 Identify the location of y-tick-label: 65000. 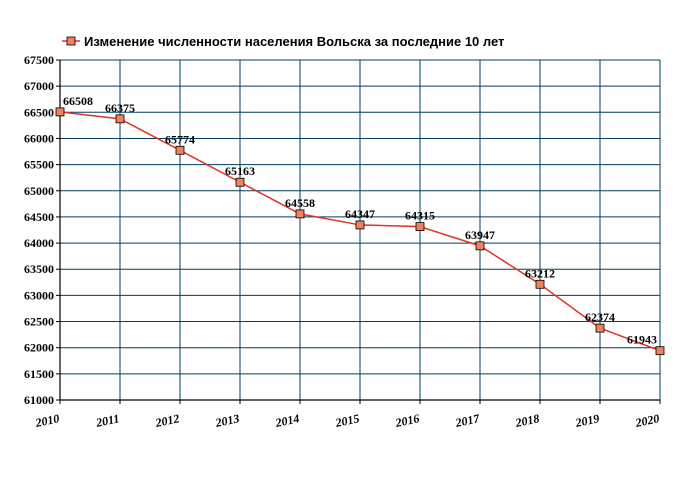
(39, 191).